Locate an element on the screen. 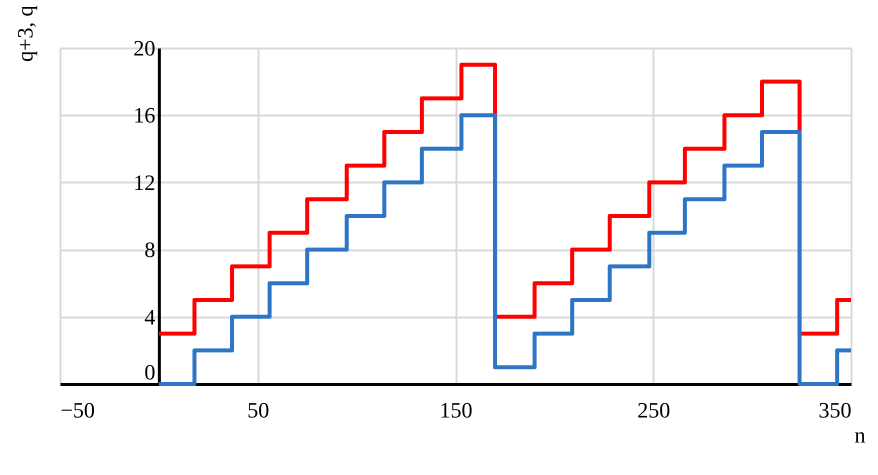 The height and width of the screenshot is (475, 878). y-axis-title: q+3, q is located at coordinates (25, 34).